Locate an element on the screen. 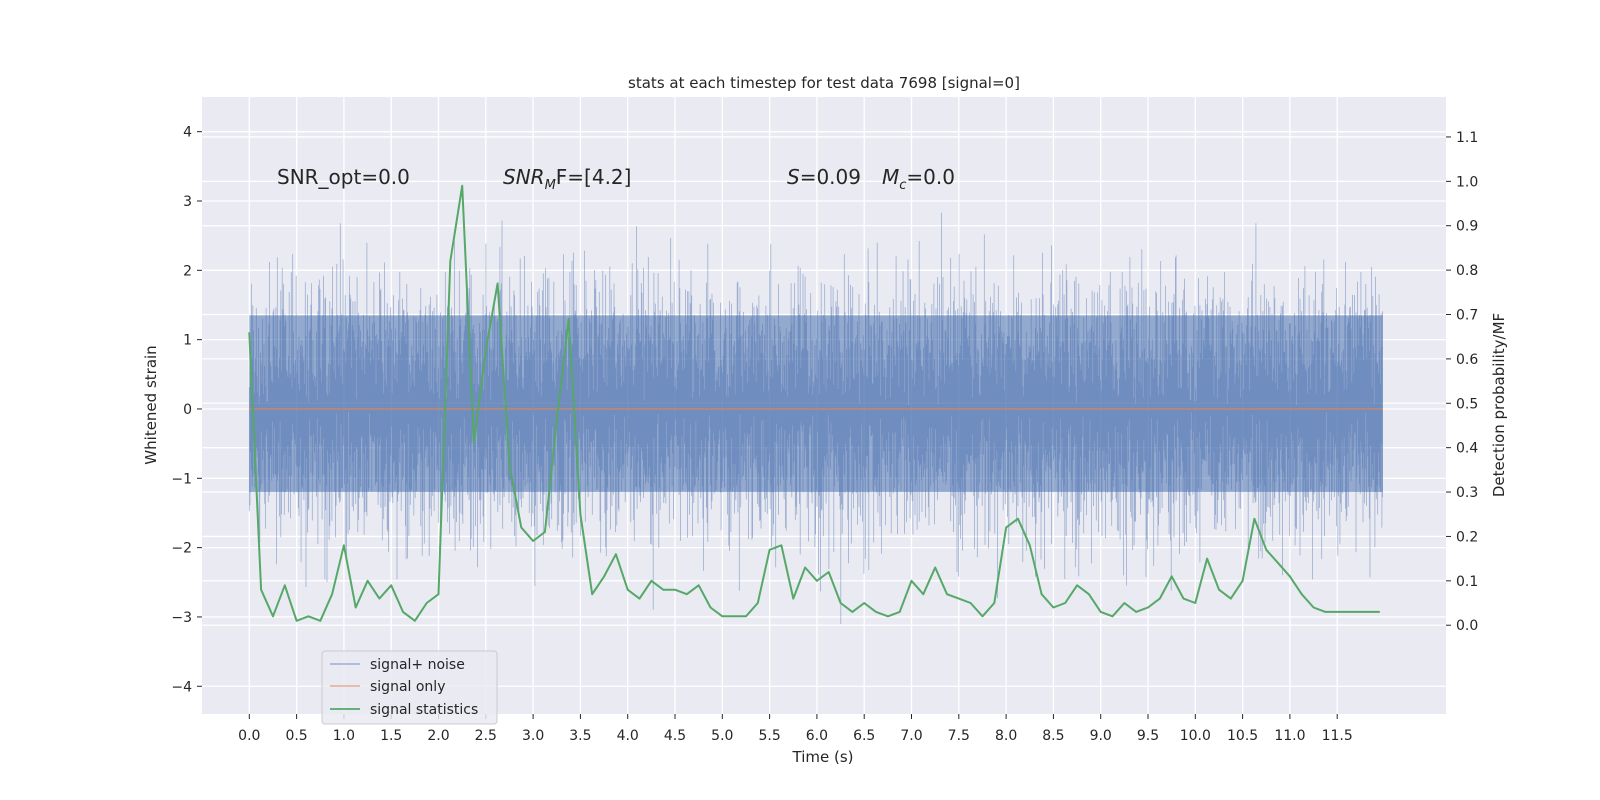 The width and height of the screenshot is (1600, 800). annotation-snr-mf: SNRMF=[4.2] is located at coordinates (567, 179).